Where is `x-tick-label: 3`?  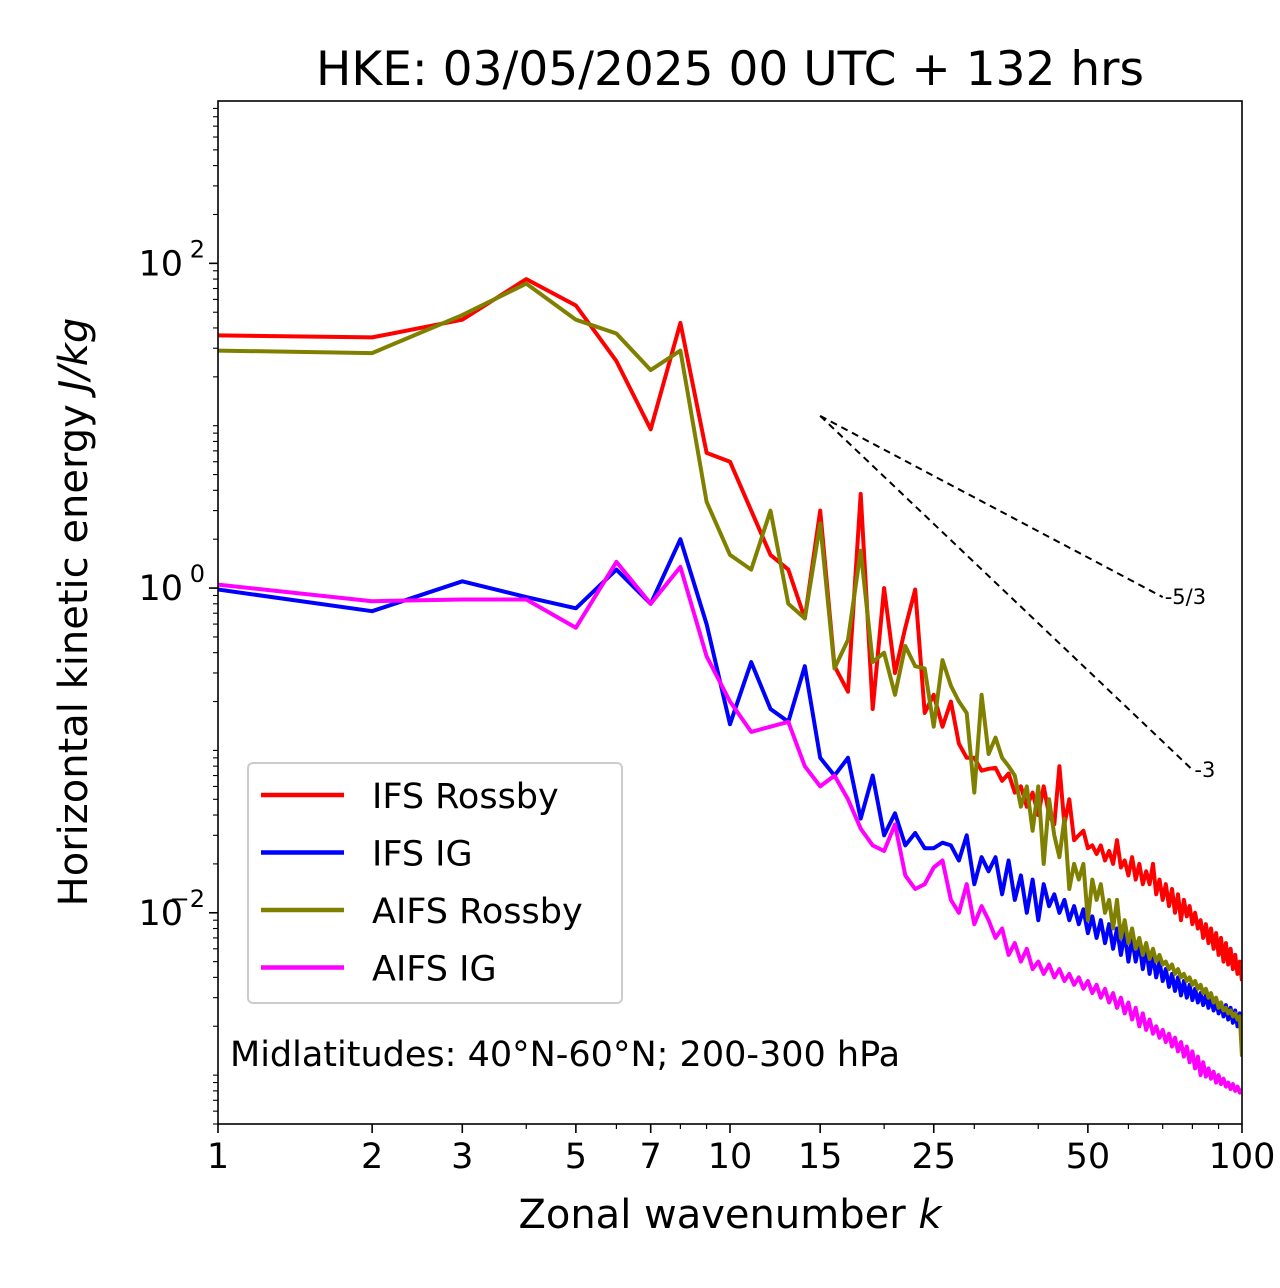
x-tick-label: 3 is located at coordinates (462, 1157).